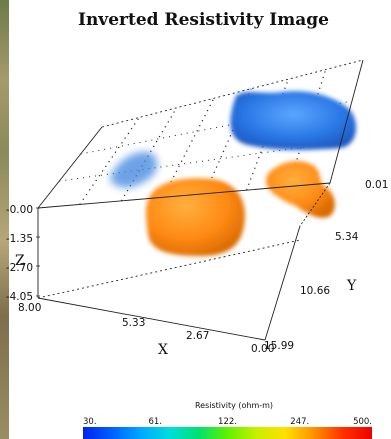 The height and width of the screenshot is (439, 391). What do you see at coordinates (90, 422) in the screenshot?
I see `colorbar-tick-label: 30.` at bounding box center [90, 422].